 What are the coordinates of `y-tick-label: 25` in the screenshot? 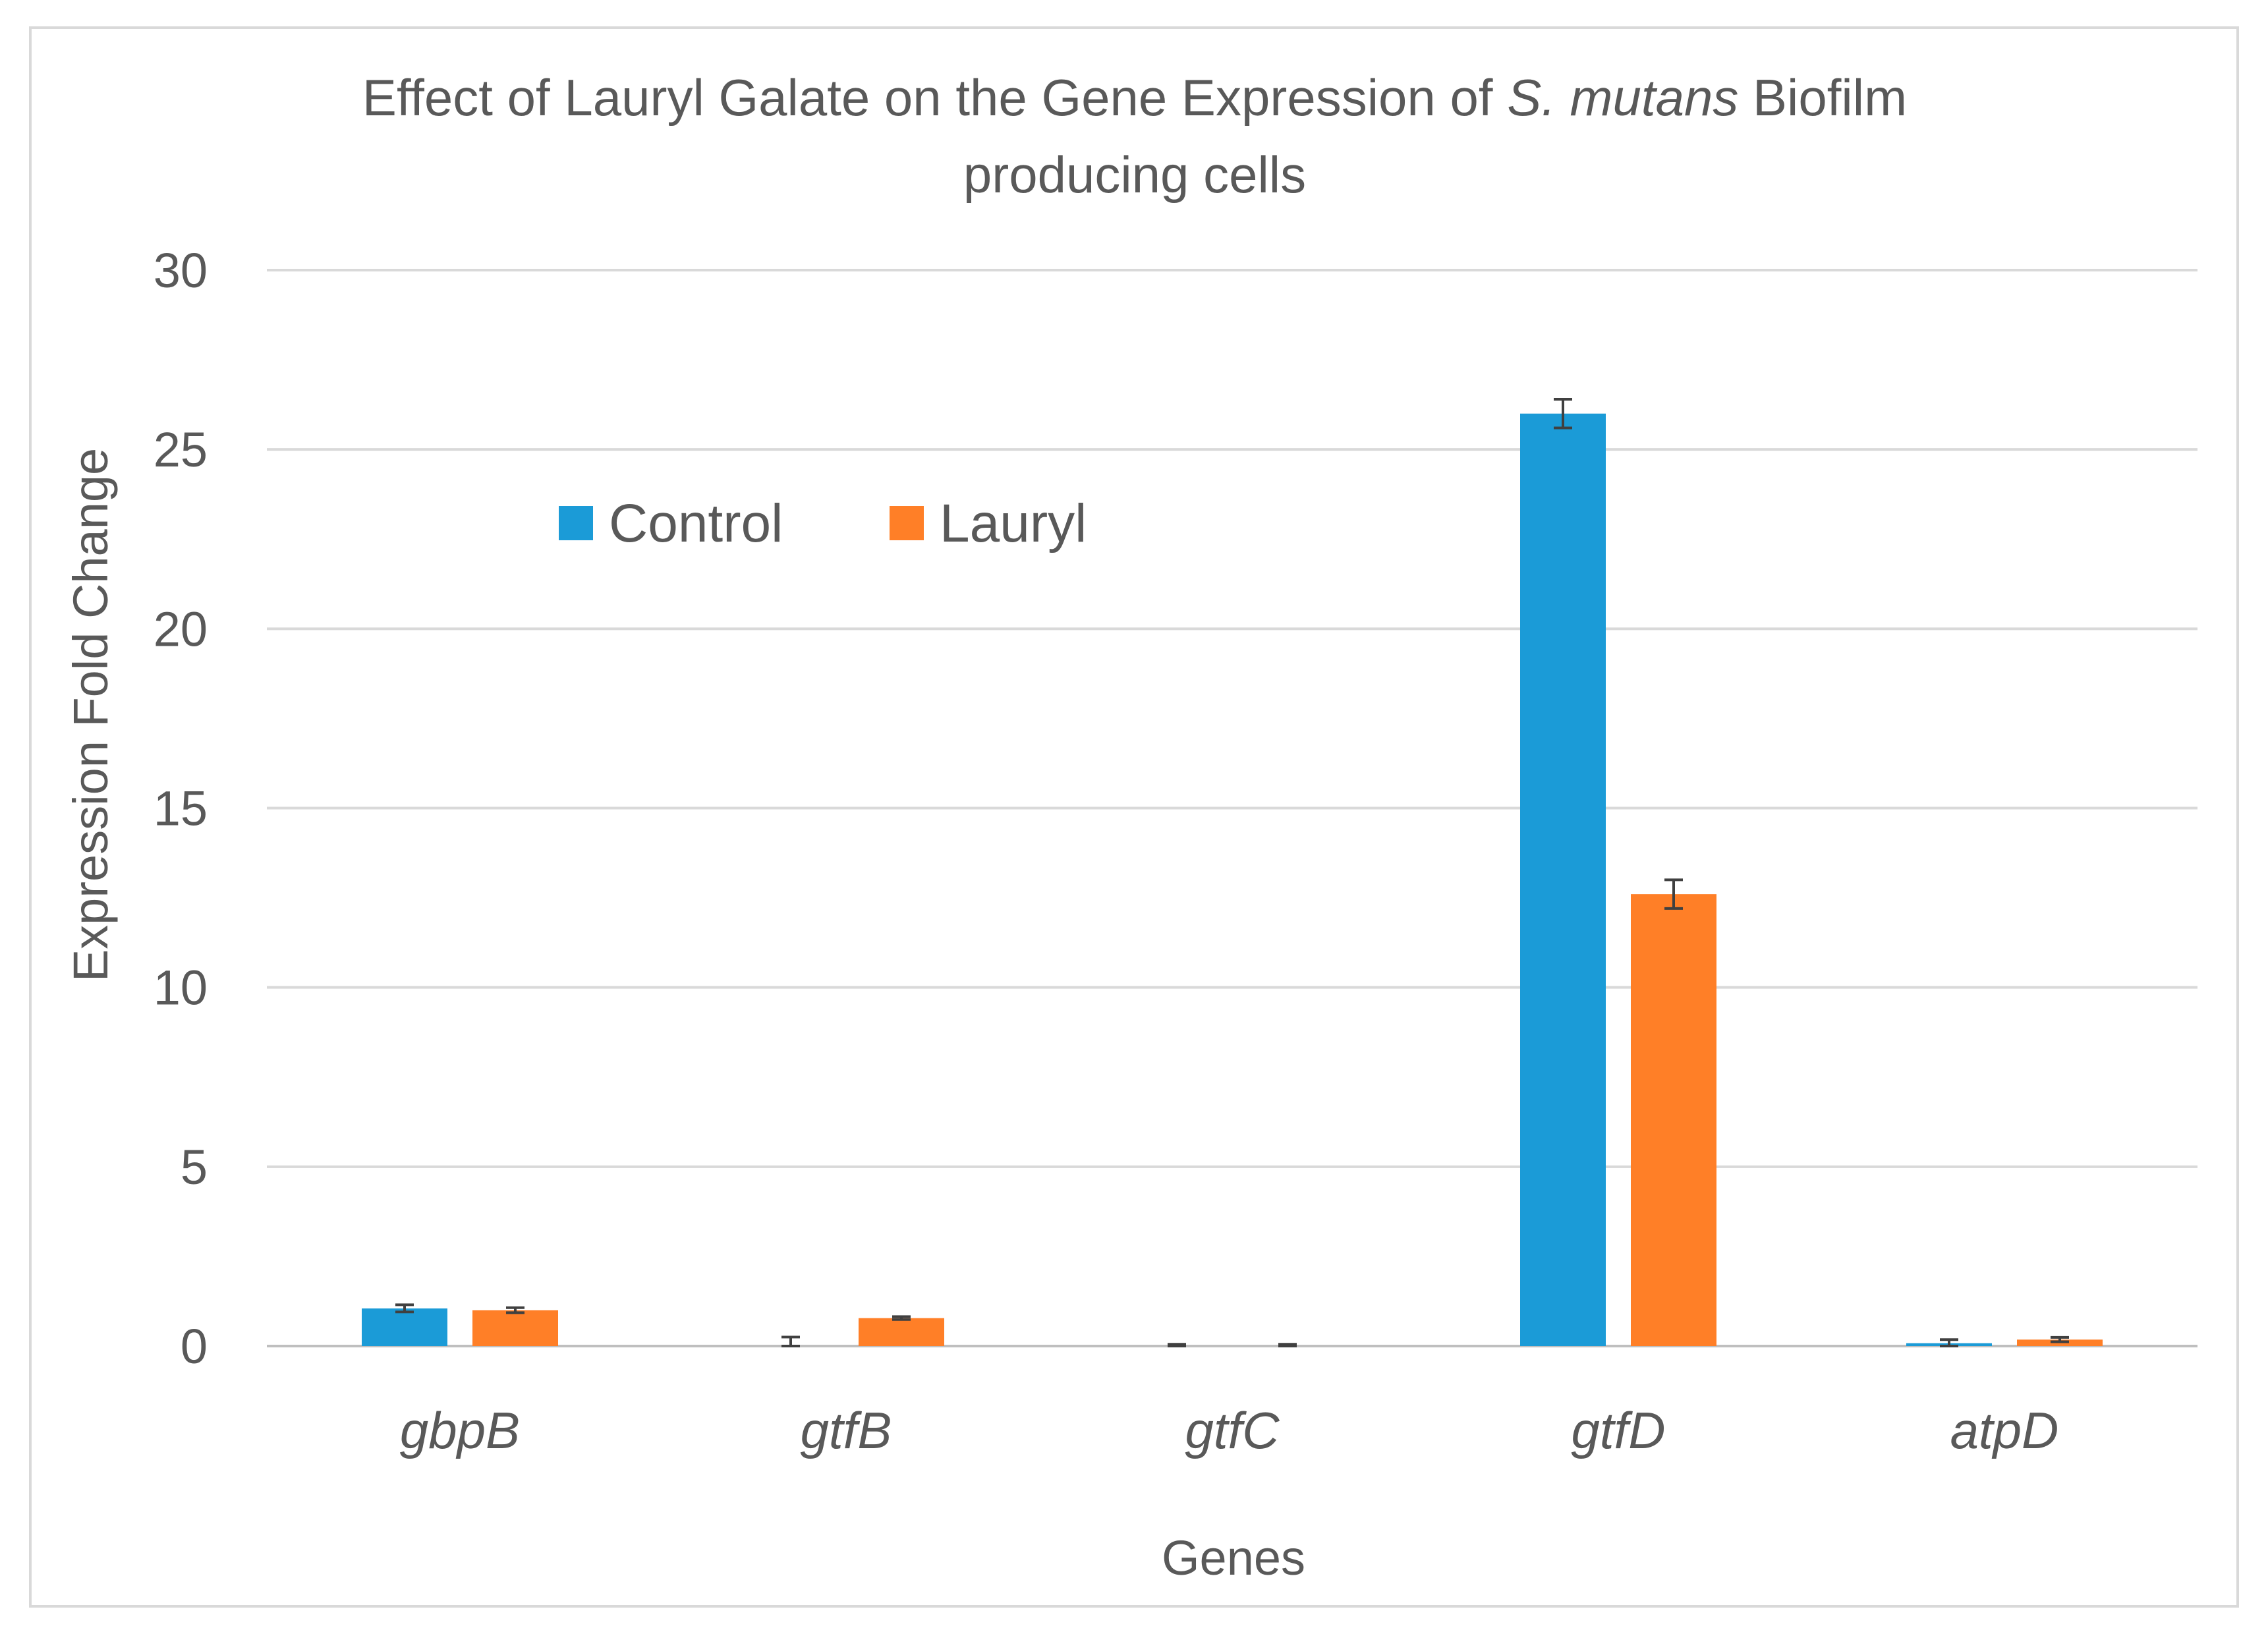 It's located at (181, 449).